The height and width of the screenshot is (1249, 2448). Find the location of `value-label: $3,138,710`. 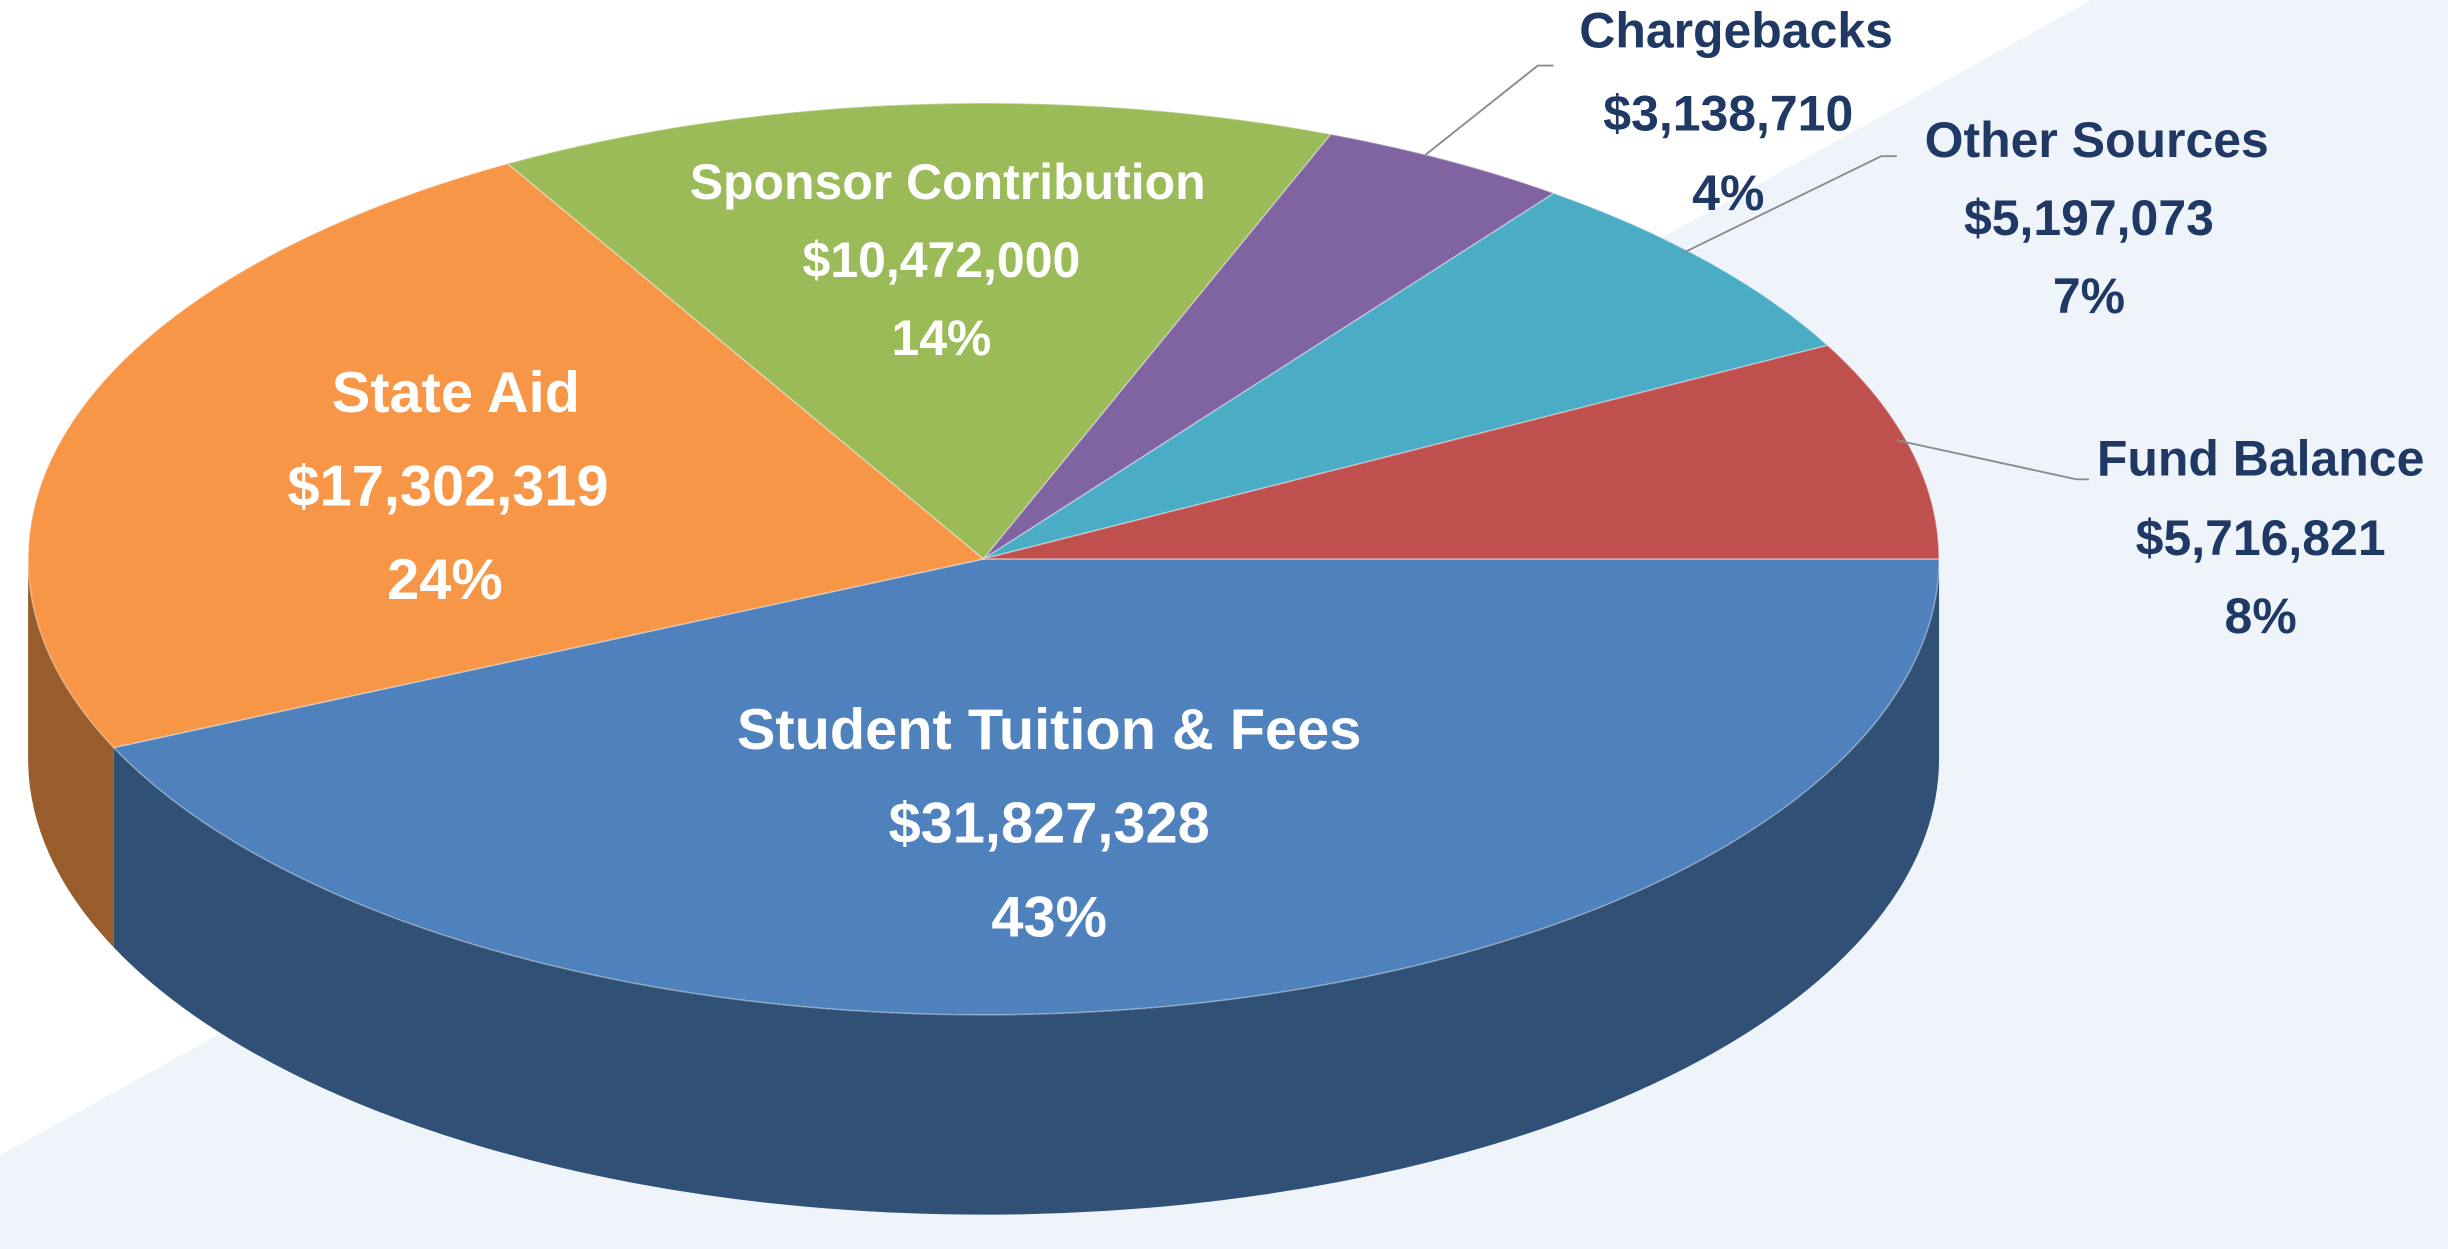

value-label: $3,138,710 is located at coordinates (1728, 113).